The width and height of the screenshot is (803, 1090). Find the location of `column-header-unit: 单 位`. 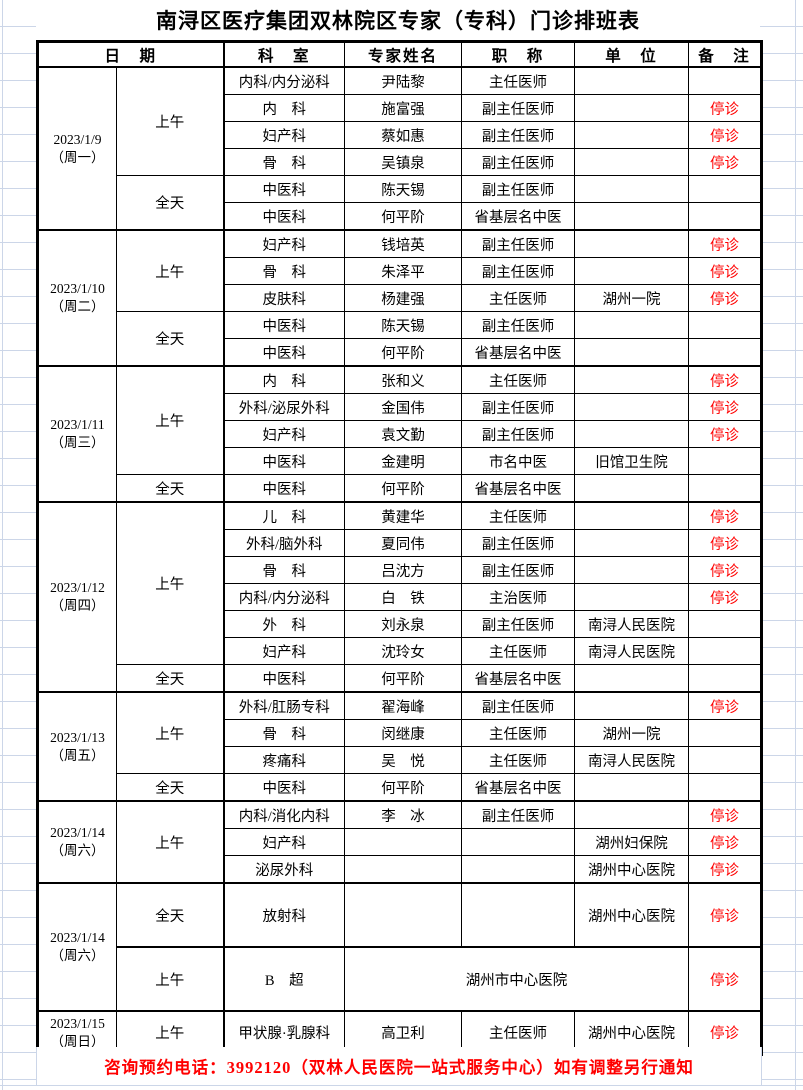

column-header-unit: 单 位 is located at coordinates (632, 54).